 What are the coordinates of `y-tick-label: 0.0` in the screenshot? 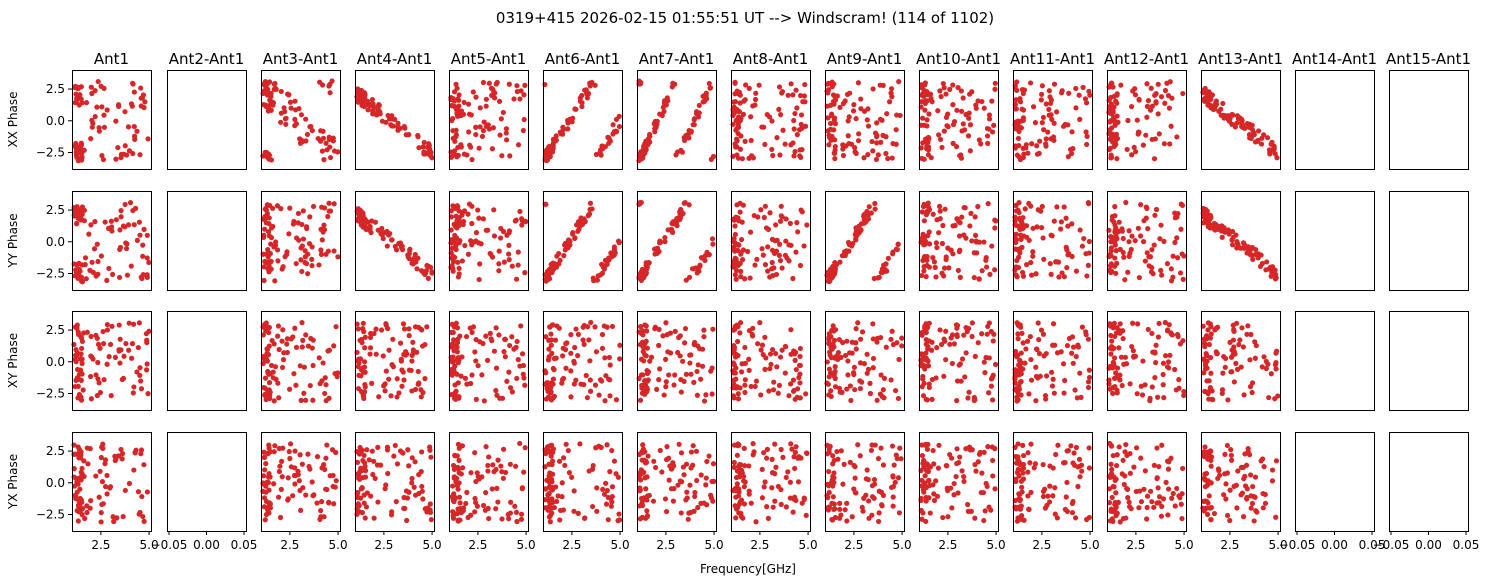 It's located at (55, 242).